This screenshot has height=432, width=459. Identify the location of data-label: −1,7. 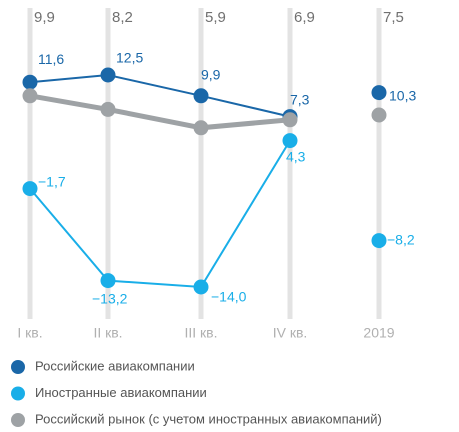
(52, 181).